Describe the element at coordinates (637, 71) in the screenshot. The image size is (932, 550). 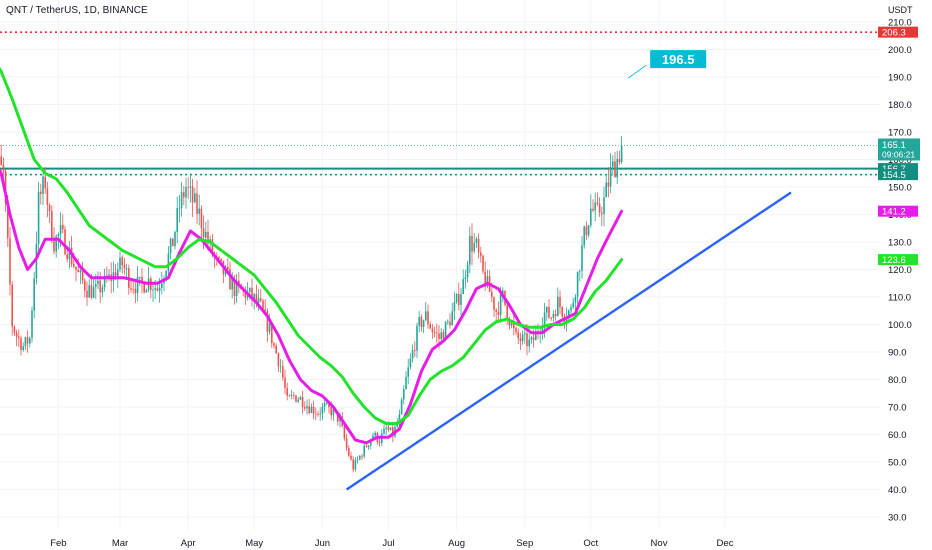
I see `annotation-pointer` at that location.